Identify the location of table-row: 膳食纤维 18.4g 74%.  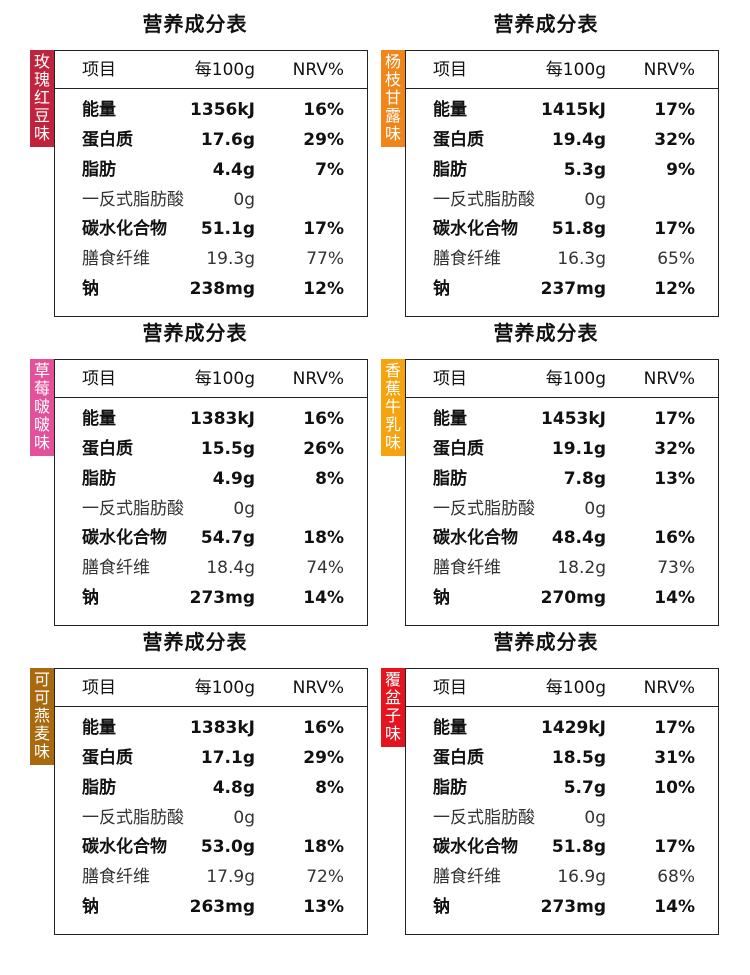
(211, 568).